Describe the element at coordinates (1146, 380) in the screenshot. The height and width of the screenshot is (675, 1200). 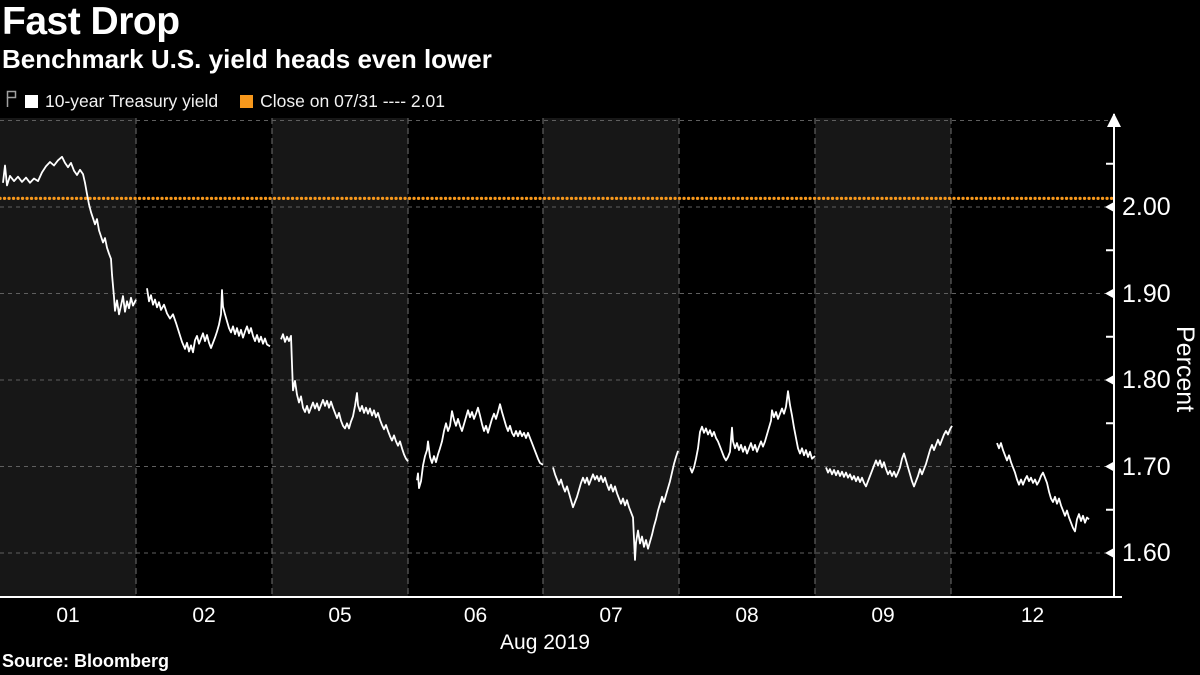
I see `y-tick-label: 1.80` at that location.